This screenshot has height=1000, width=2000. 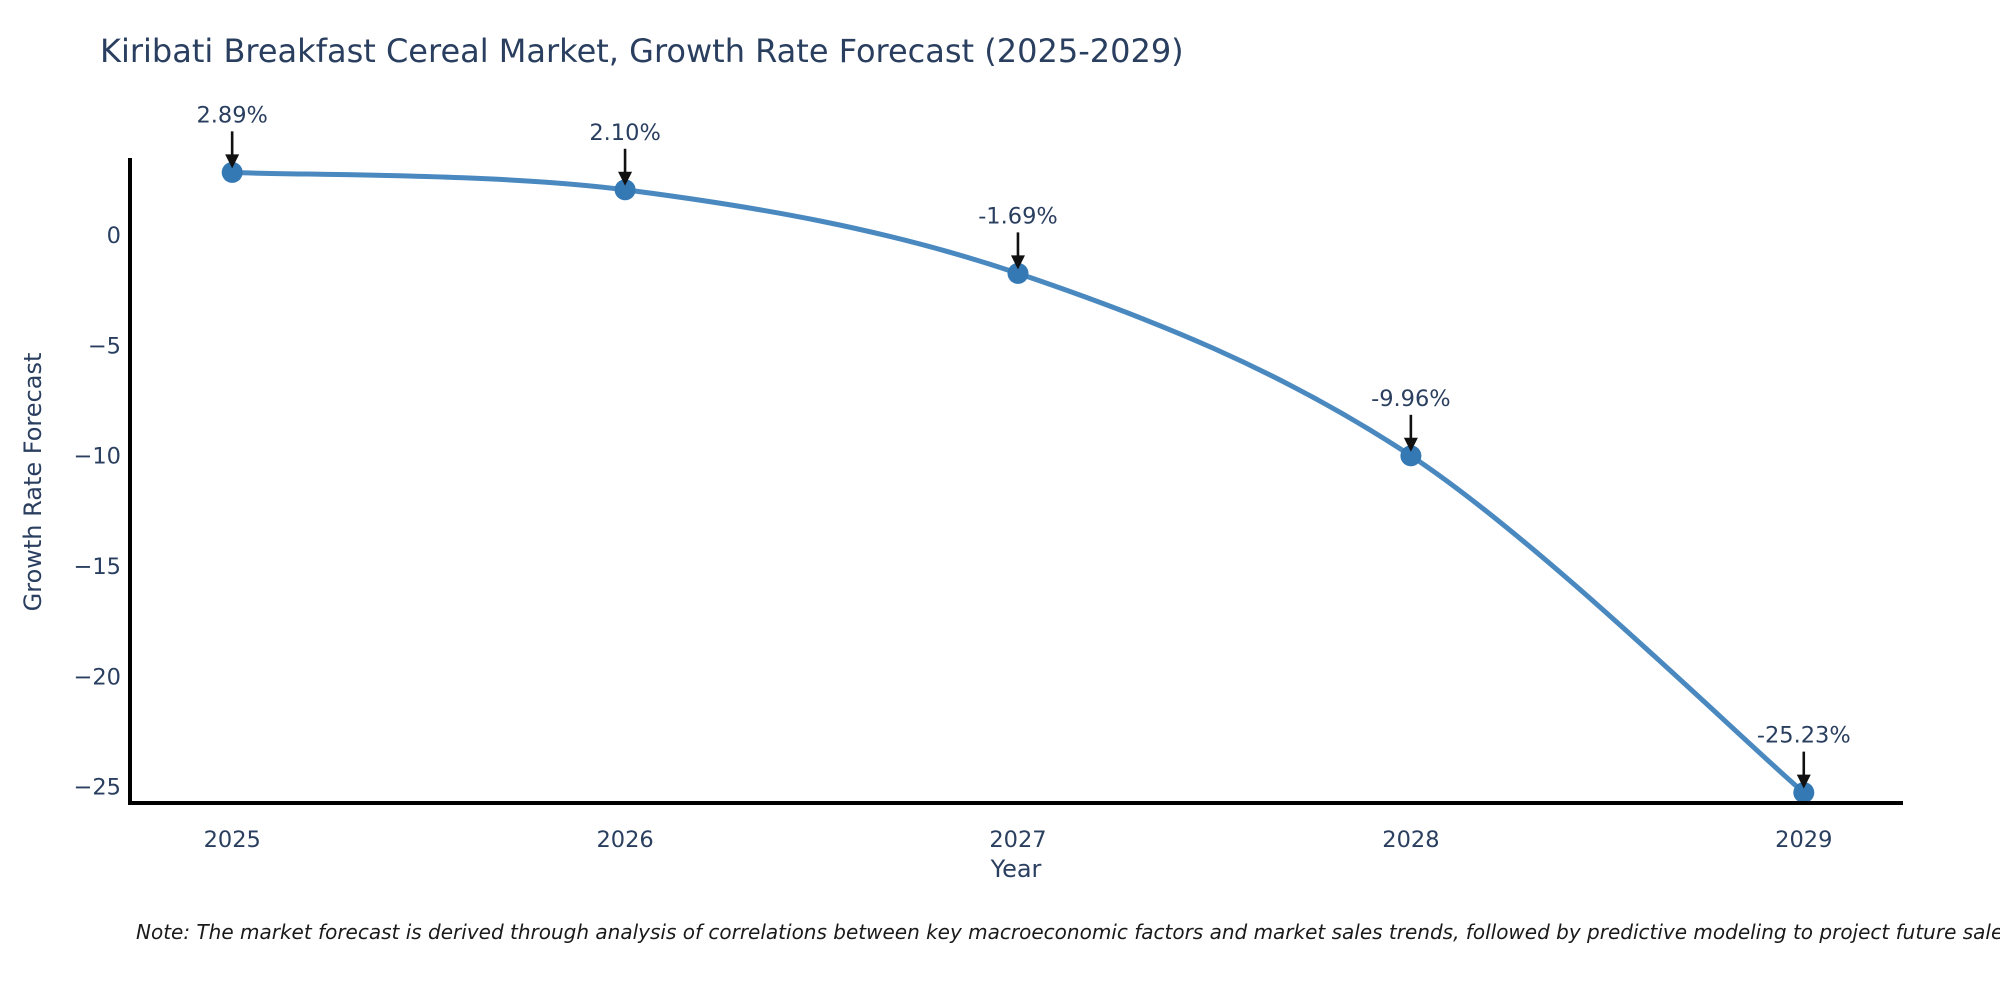 What do you see at coordinates (624, 133) in the screenshot?
I see `point-value-label: 2.10%` at bounding box center [624, 133].